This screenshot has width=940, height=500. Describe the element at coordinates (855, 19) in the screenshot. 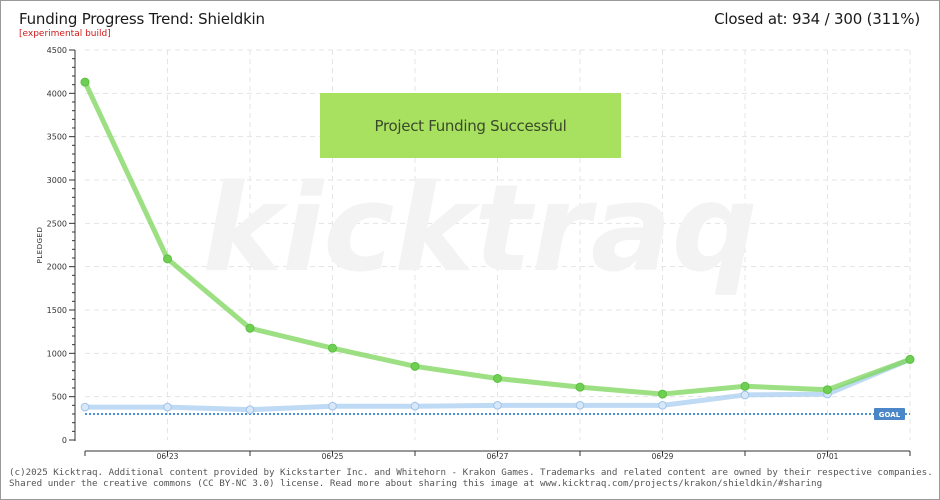

I see `closed-at-value: 934 / 300 (311%)` at that location.